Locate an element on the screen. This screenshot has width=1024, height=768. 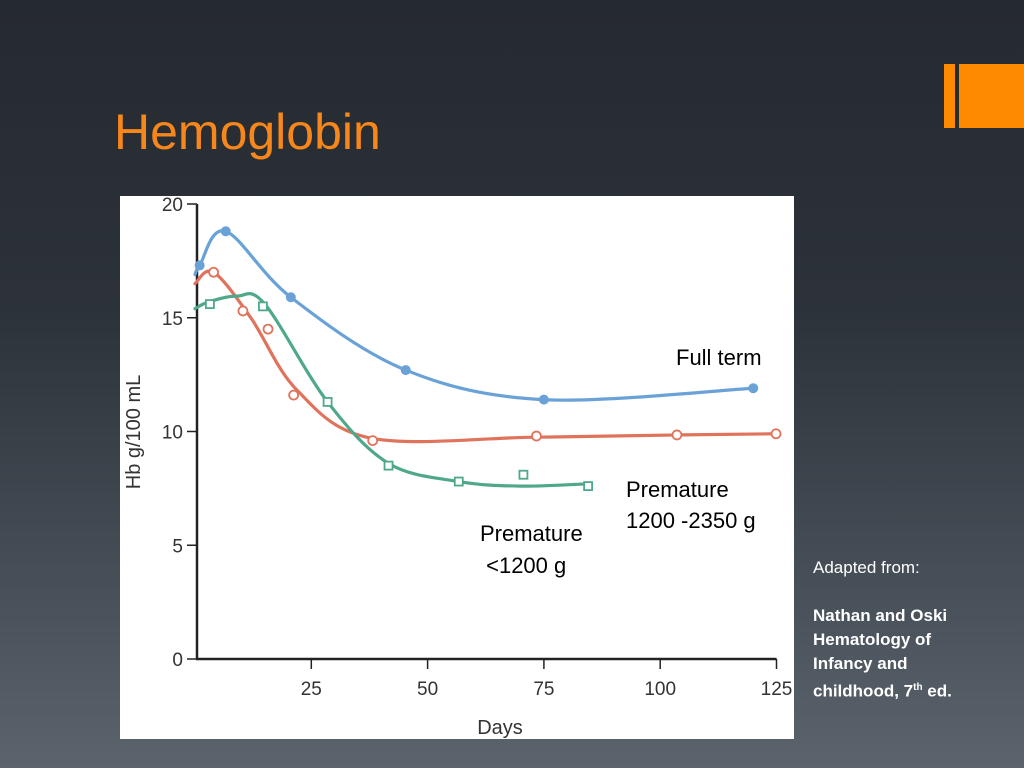
source-line-2: Hematology of is located at coordinates (872, 639).